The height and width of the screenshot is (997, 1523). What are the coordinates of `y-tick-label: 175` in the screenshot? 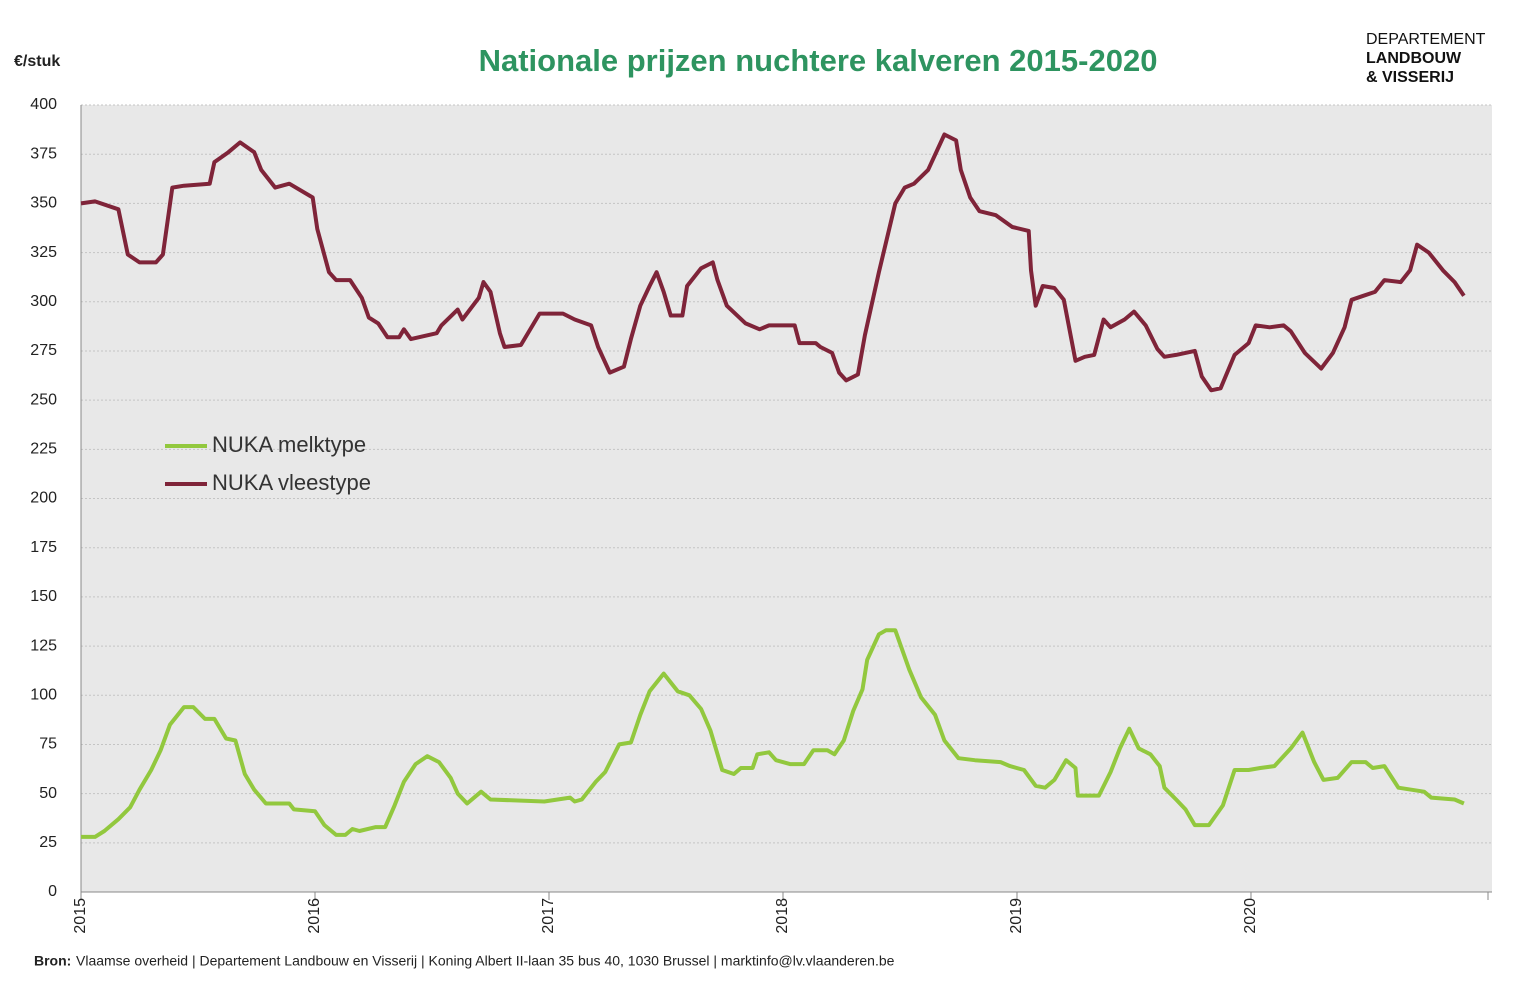 It's located at (43, 547).